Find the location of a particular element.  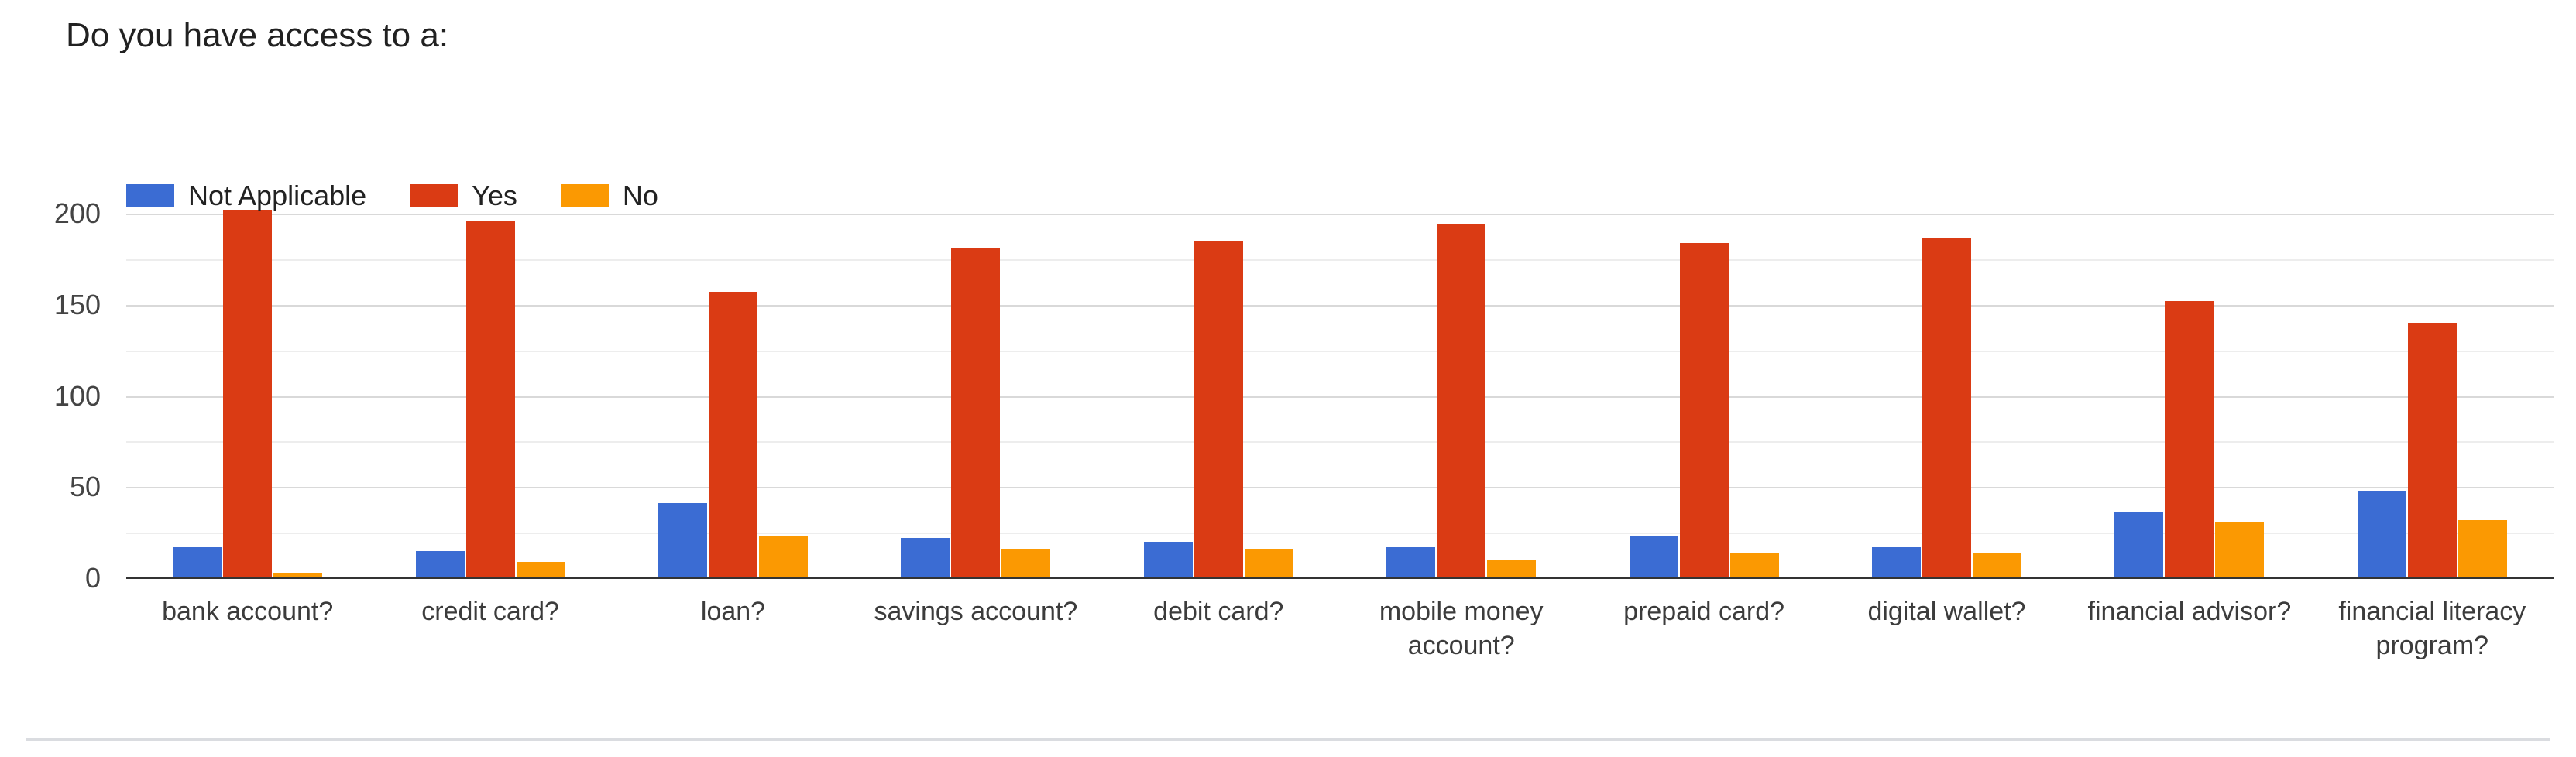

x-label-digital-wallet: digital wallet? is located at coordinates (1946, 612).